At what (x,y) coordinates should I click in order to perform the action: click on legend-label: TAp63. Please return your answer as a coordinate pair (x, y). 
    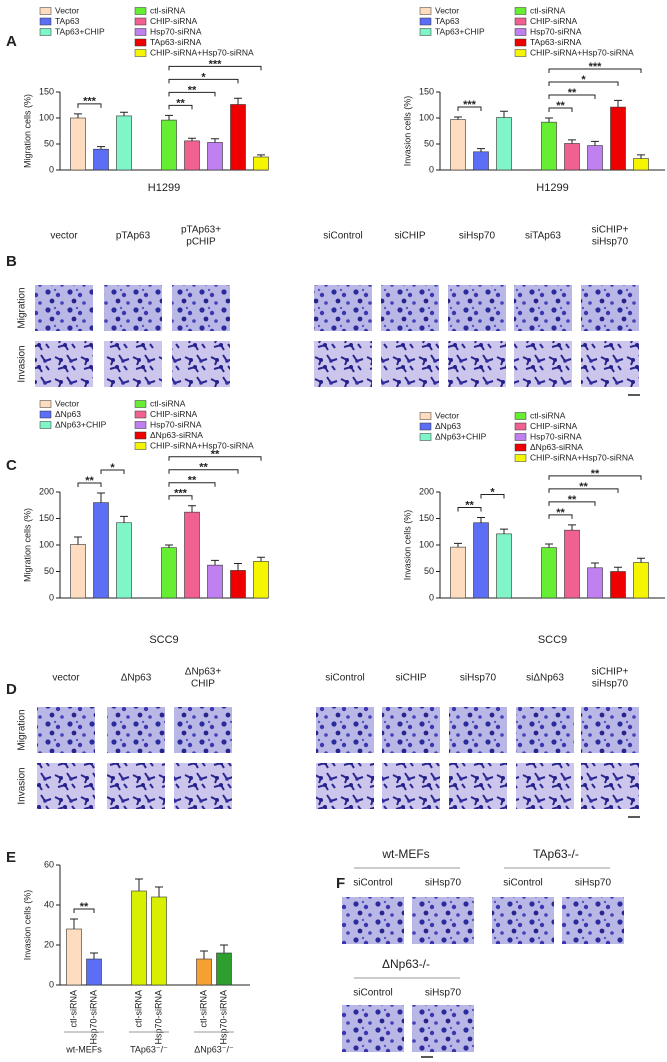
    Looking at the image, I should click on (67, 21).